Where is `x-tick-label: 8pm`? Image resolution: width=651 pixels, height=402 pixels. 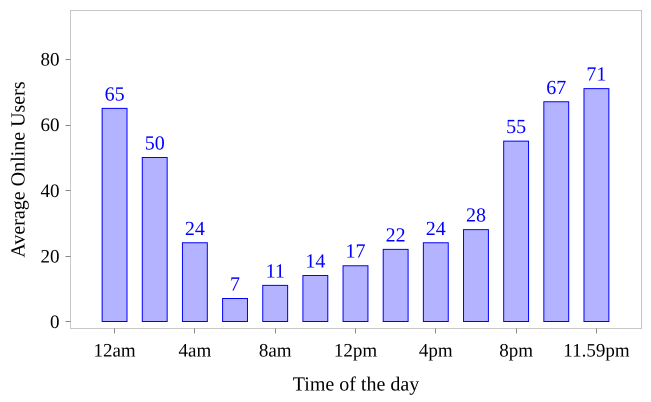
x-tick-label: 8pm is located at coordinates (516, 351).